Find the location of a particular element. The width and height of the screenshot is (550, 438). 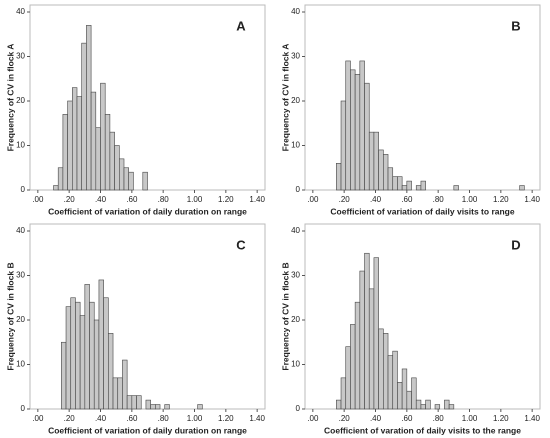

panel-letter: C is located at coordinates (241, 244).